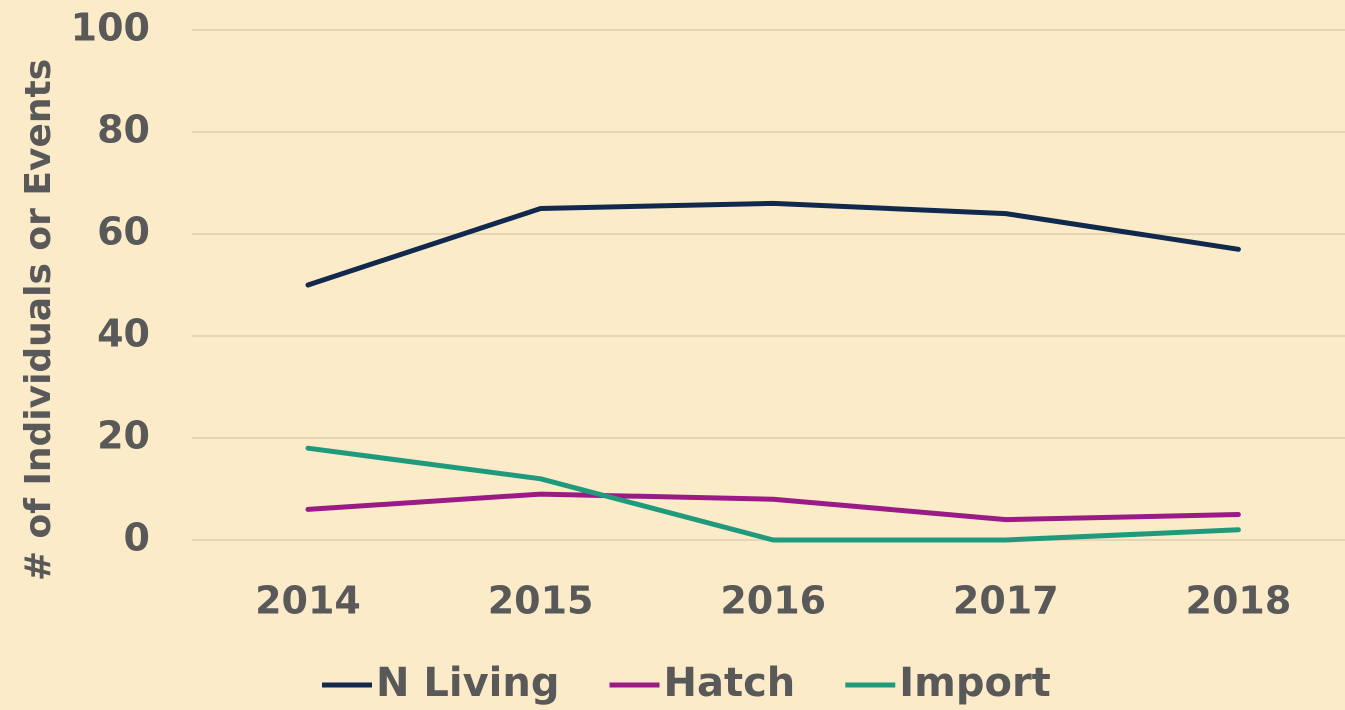 The width and height of the screenshot is (1345, 710). Describe the element at coordinates (773, 601) in the screenshot. I see `x-tick-label: 2016` at that location.